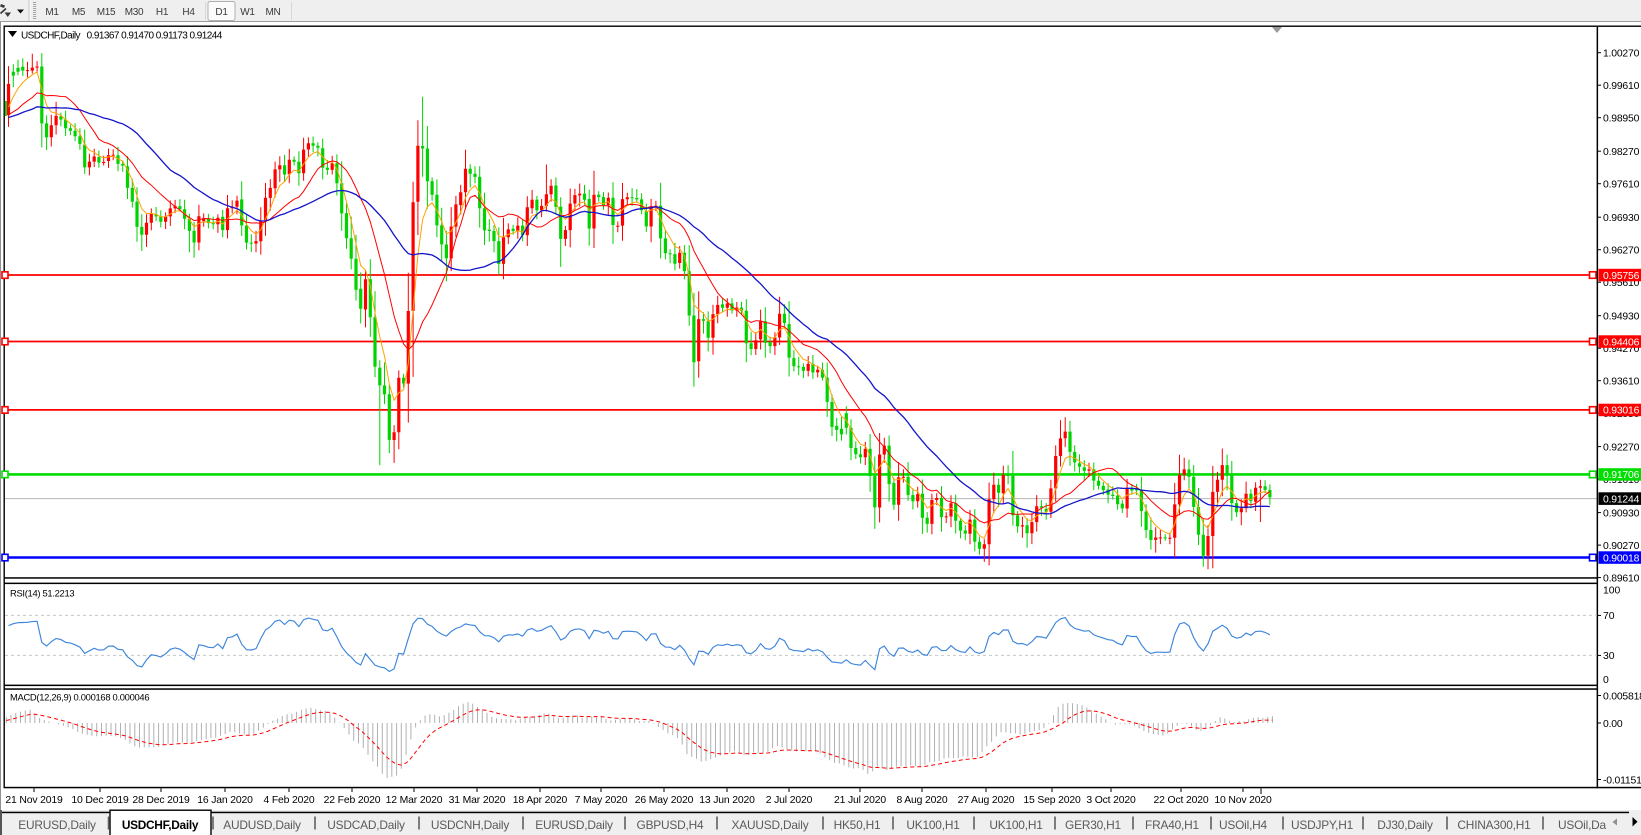  What do you see at coordinates (1621, 546) in the screenshot?
I see `svg-text: 0.90270` at bounding box center [1621, 546].